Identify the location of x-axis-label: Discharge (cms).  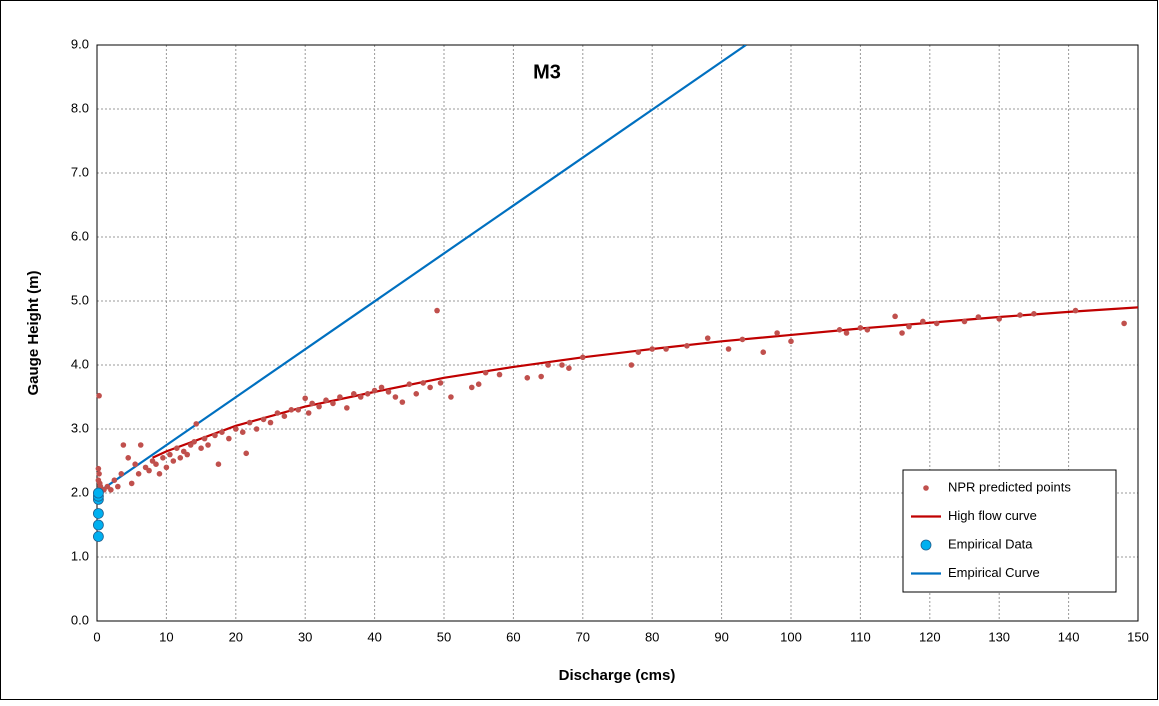
(617, 675).